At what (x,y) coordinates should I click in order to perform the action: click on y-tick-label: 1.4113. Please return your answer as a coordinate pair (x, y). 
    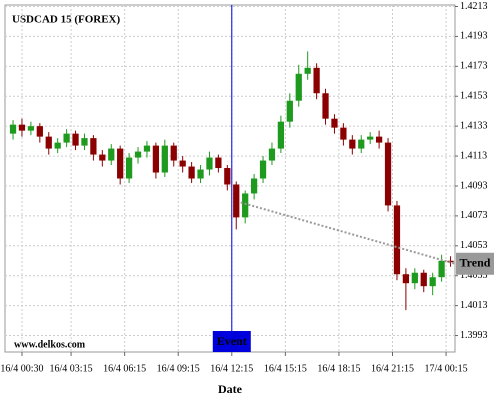
    Looking at the image, I should click on (473, 155).